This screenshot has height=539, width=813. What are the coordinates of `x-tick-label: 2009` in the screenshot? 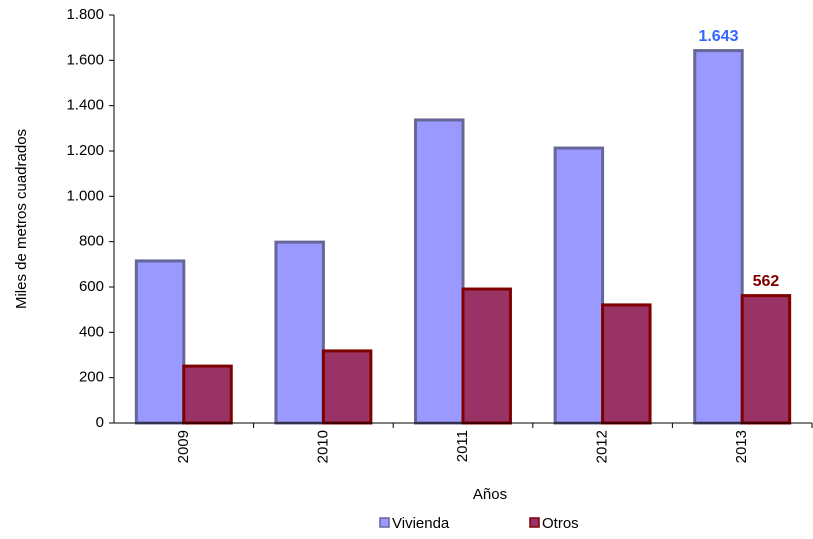 It's located at (183, 446).